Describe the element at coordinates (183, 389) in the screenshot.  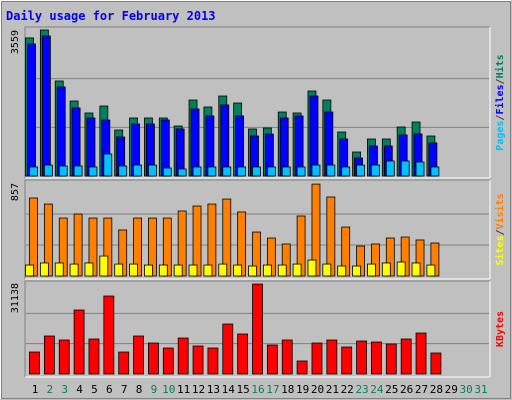
I see `x-tick-label: 11` at that location.